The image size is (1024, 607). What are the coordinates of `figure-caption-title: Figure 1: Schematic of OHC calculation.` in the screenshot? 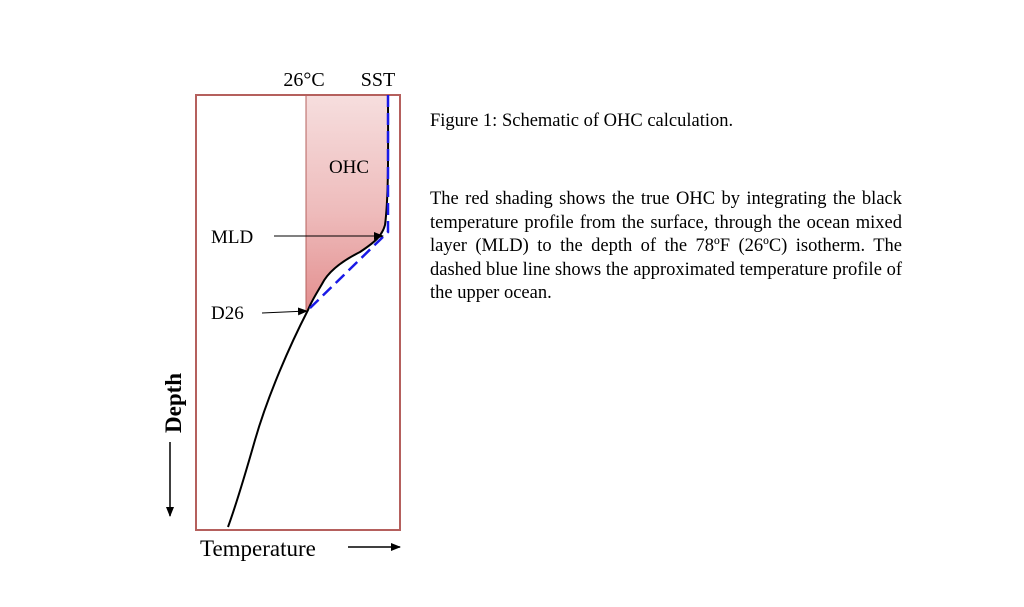 It's located at (582, 121).